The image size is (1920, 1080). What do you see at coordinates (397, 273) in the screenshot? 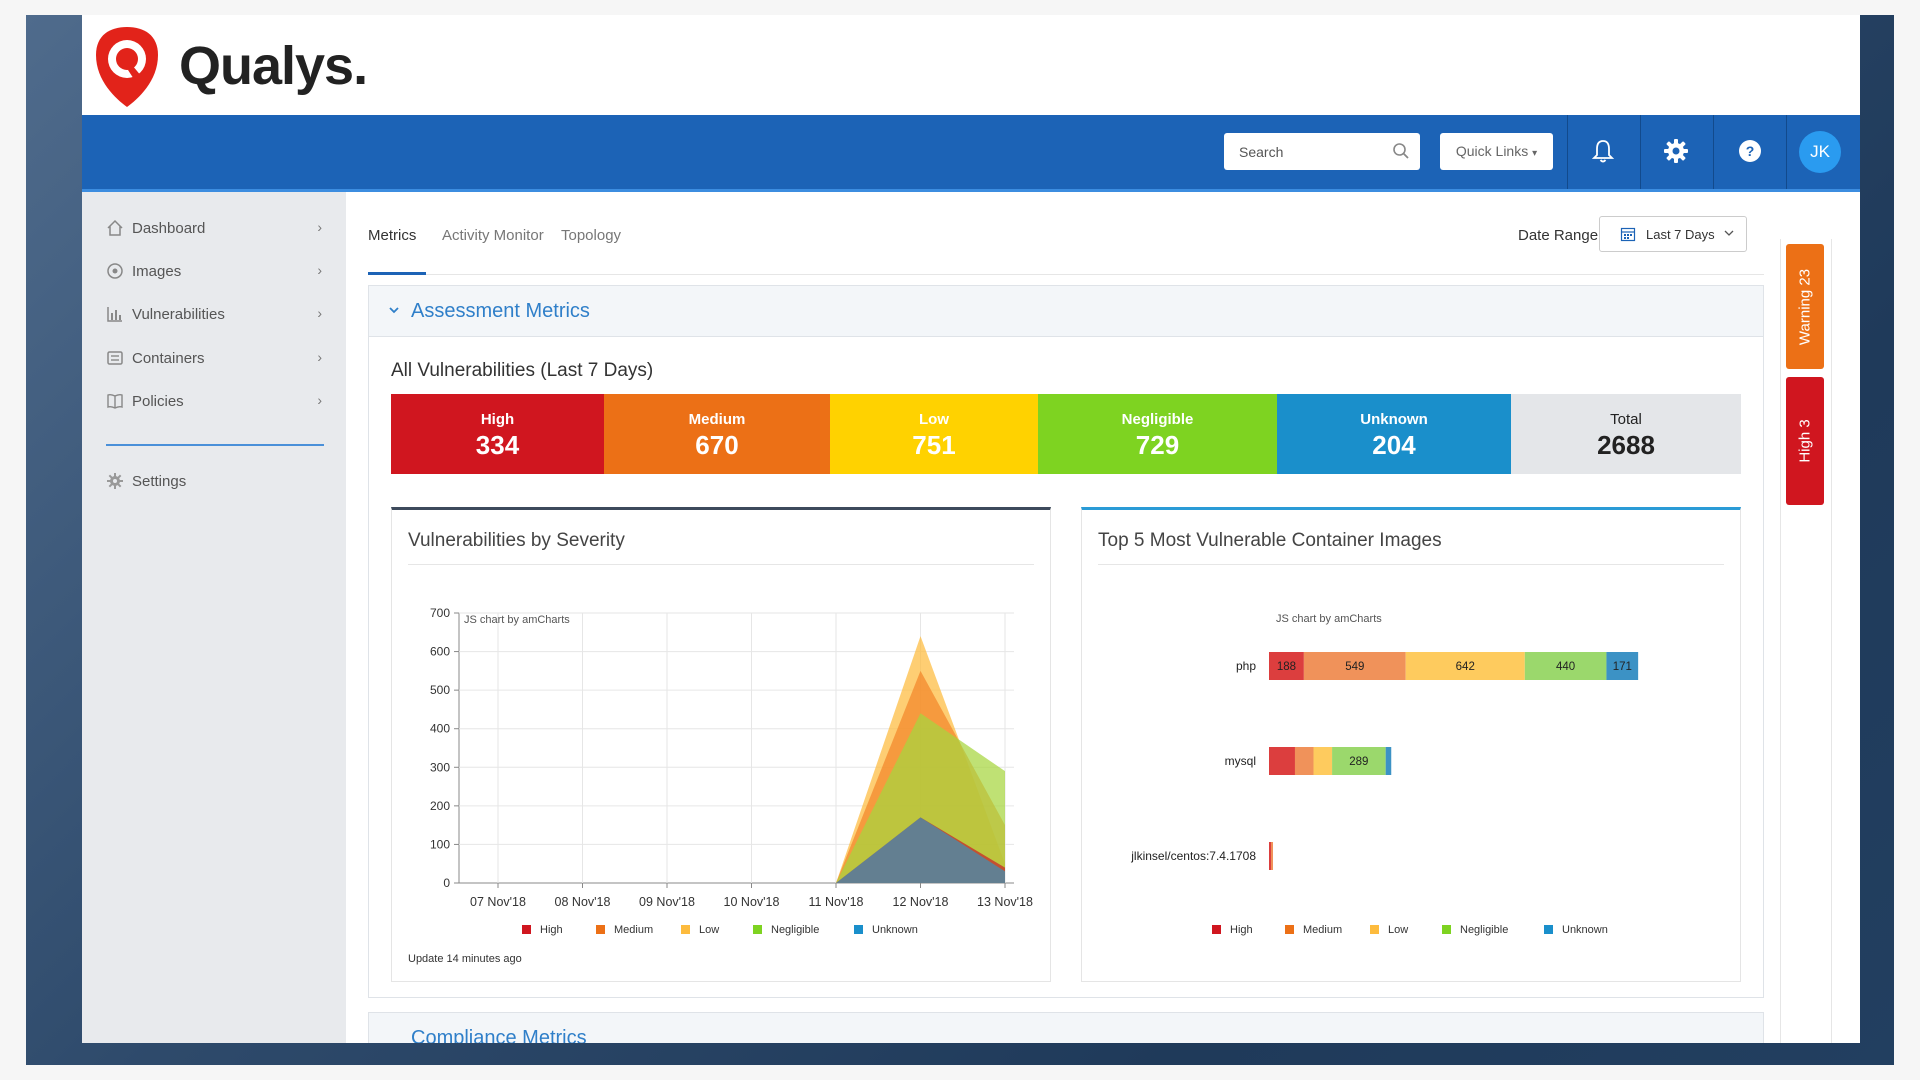
I see `active-tab-indicator` at bounding box center [397, 273].